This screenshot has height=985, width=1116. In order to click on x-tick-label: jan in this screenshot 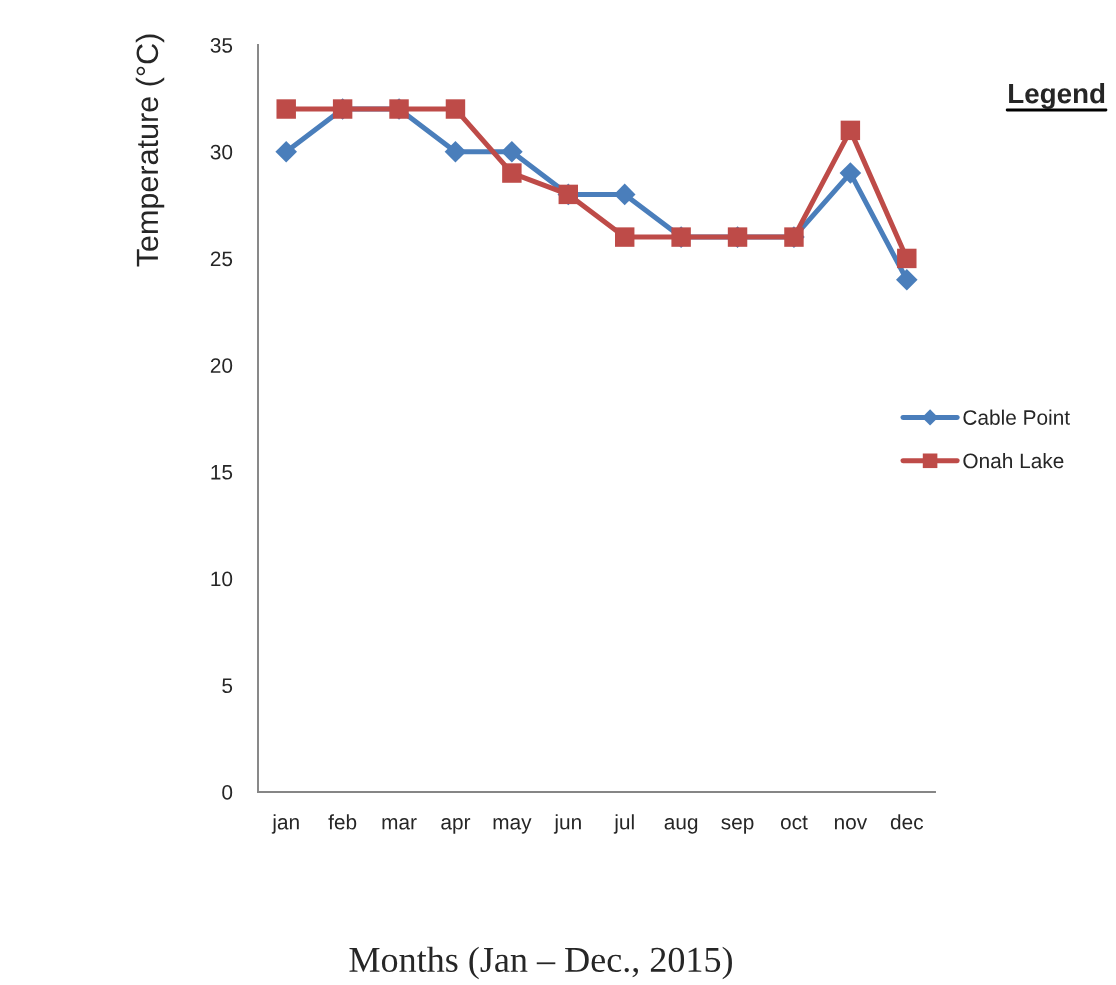, I will do `click(285, 824)`.